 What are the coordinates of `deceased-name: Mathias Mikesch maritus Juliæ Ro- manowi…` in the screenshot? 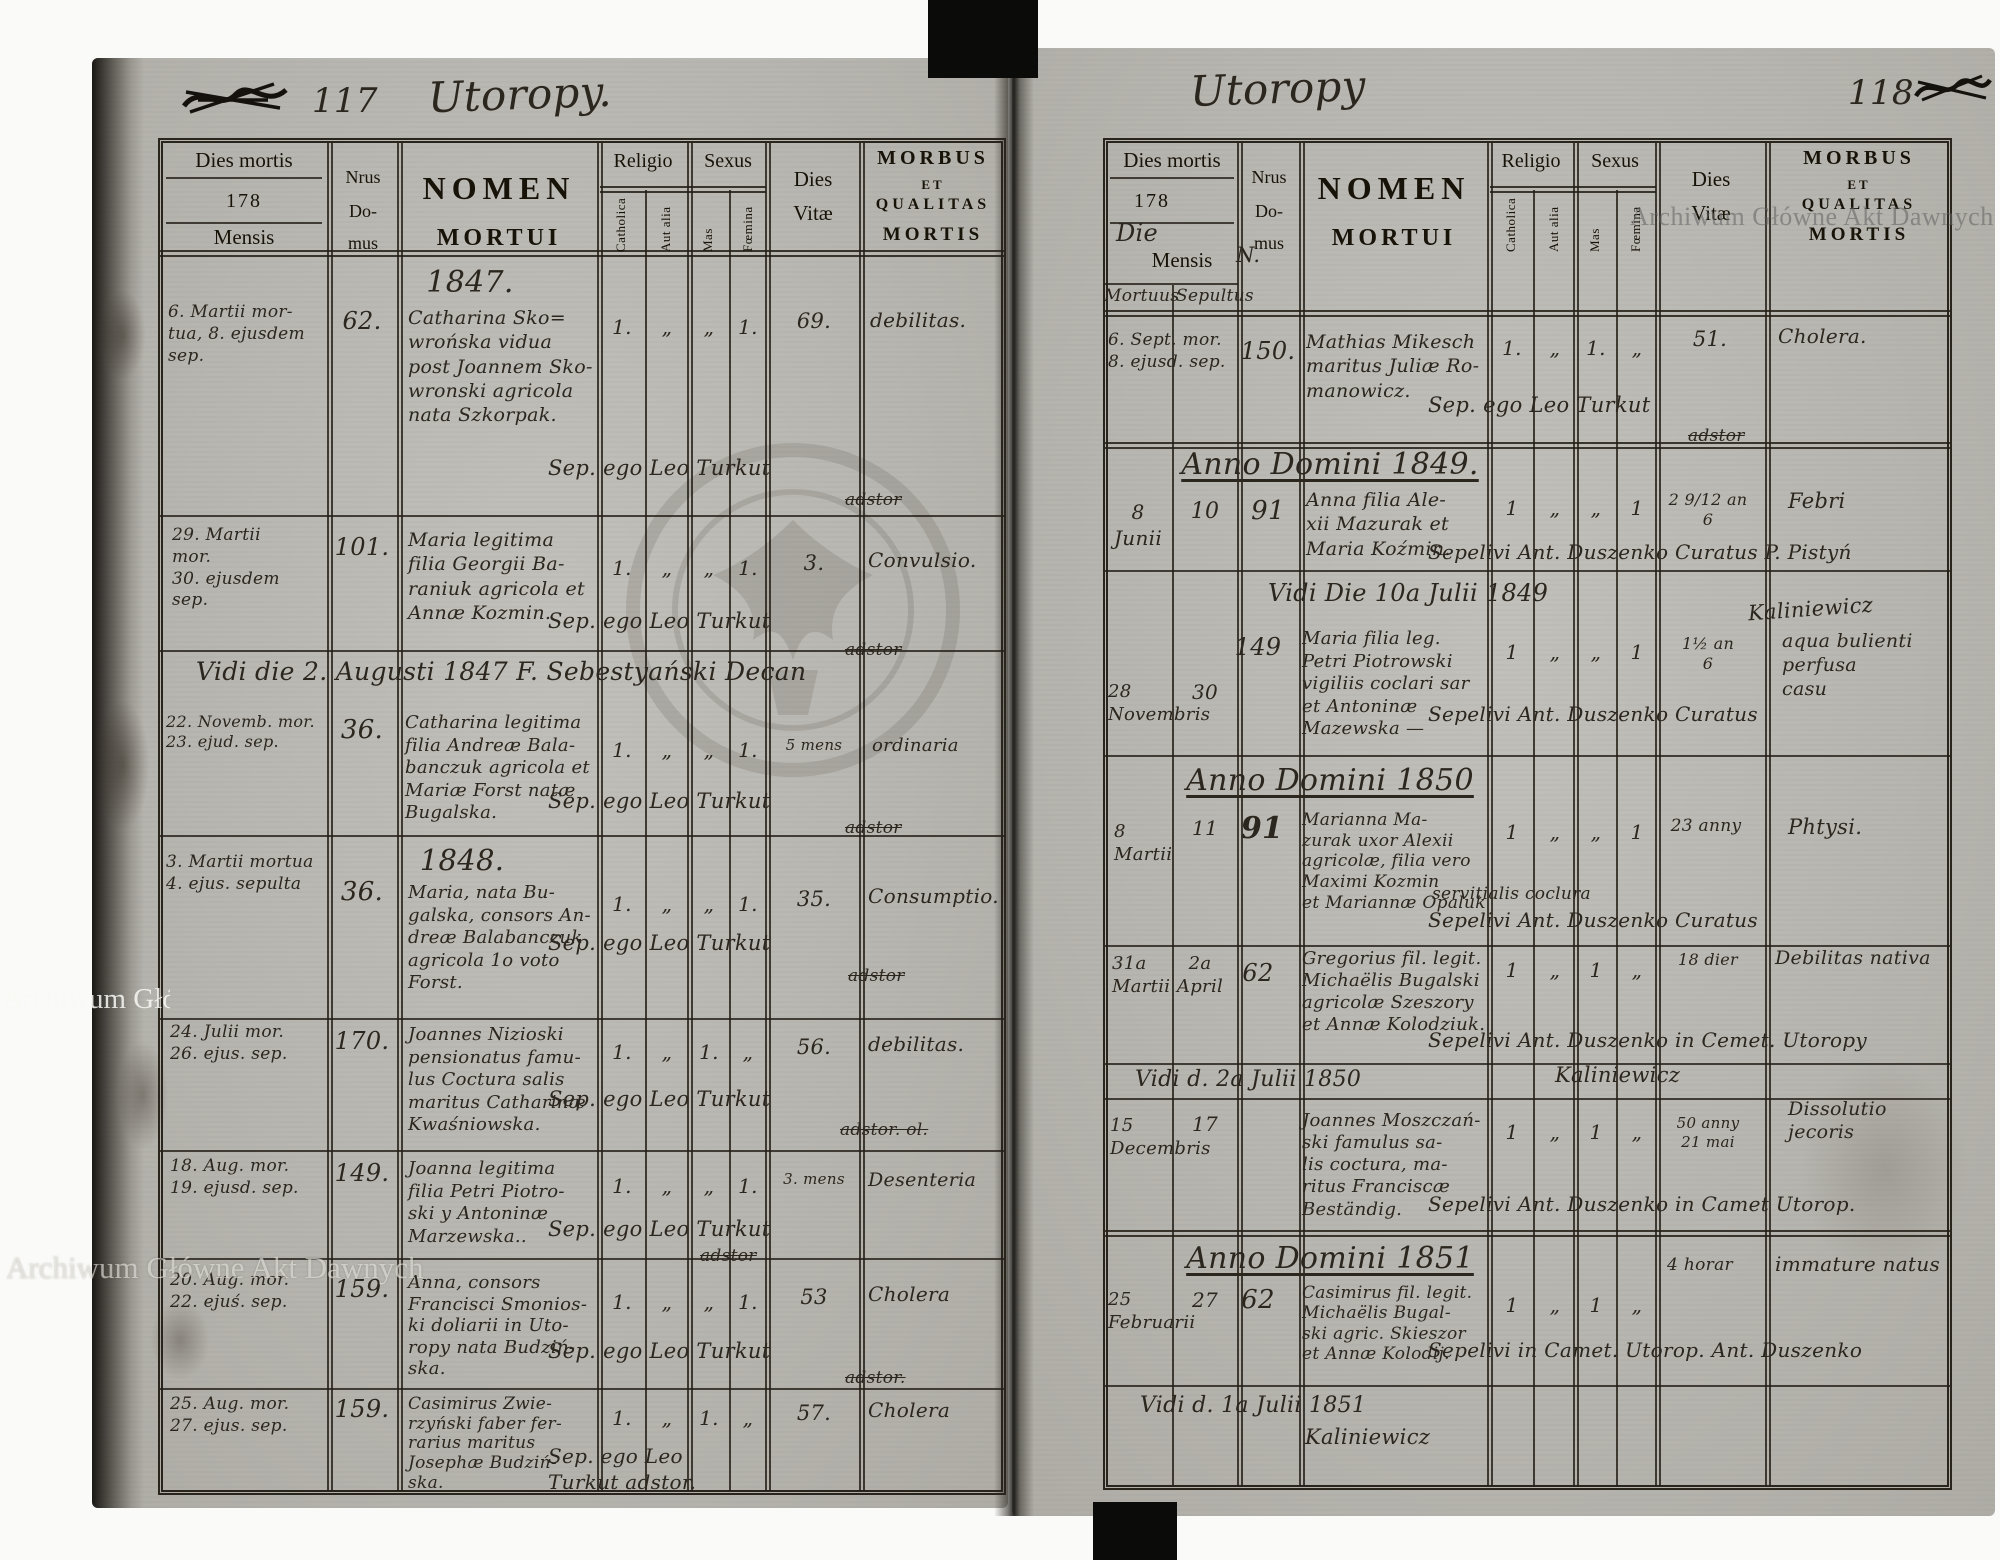 It's located at (1393, 366).